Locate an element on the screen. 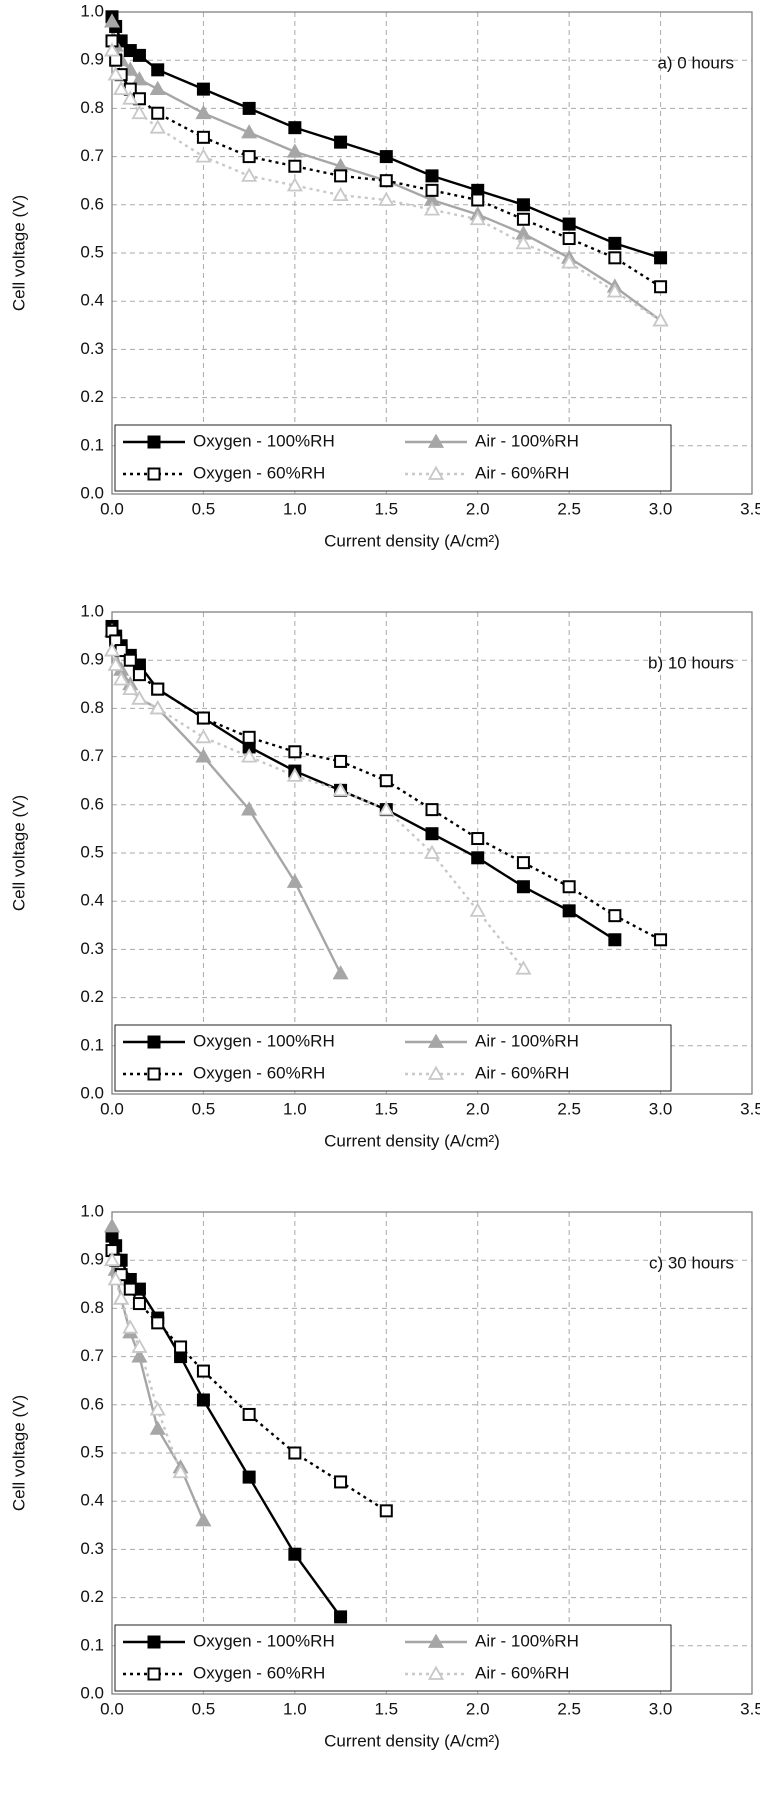 Image resolution: width=760 pixels, height=1800 pixels. annotation: b) 10 hours is located at coordinates (691, 662).